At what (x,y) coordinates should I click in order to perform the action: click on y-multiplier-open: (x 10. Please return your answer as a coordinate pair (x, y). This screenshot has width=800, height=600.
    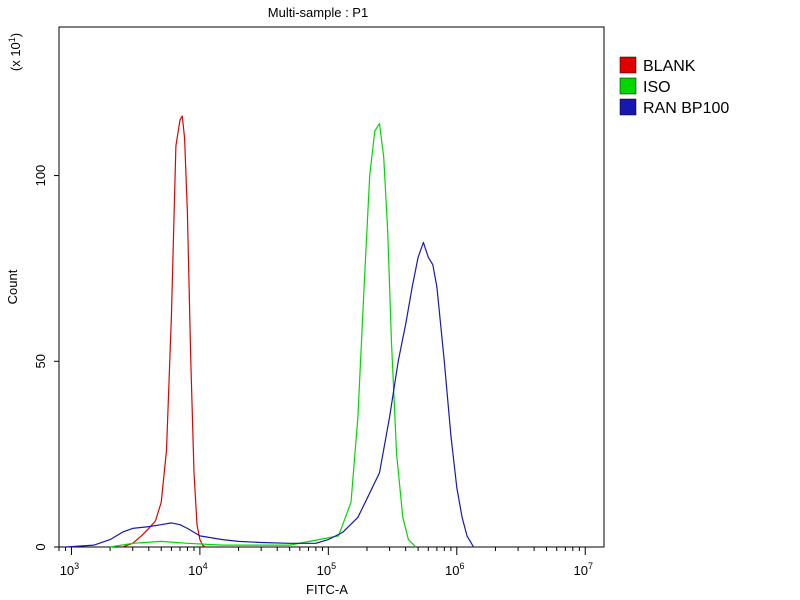
    Looking at the image, I should click on (15, 56).